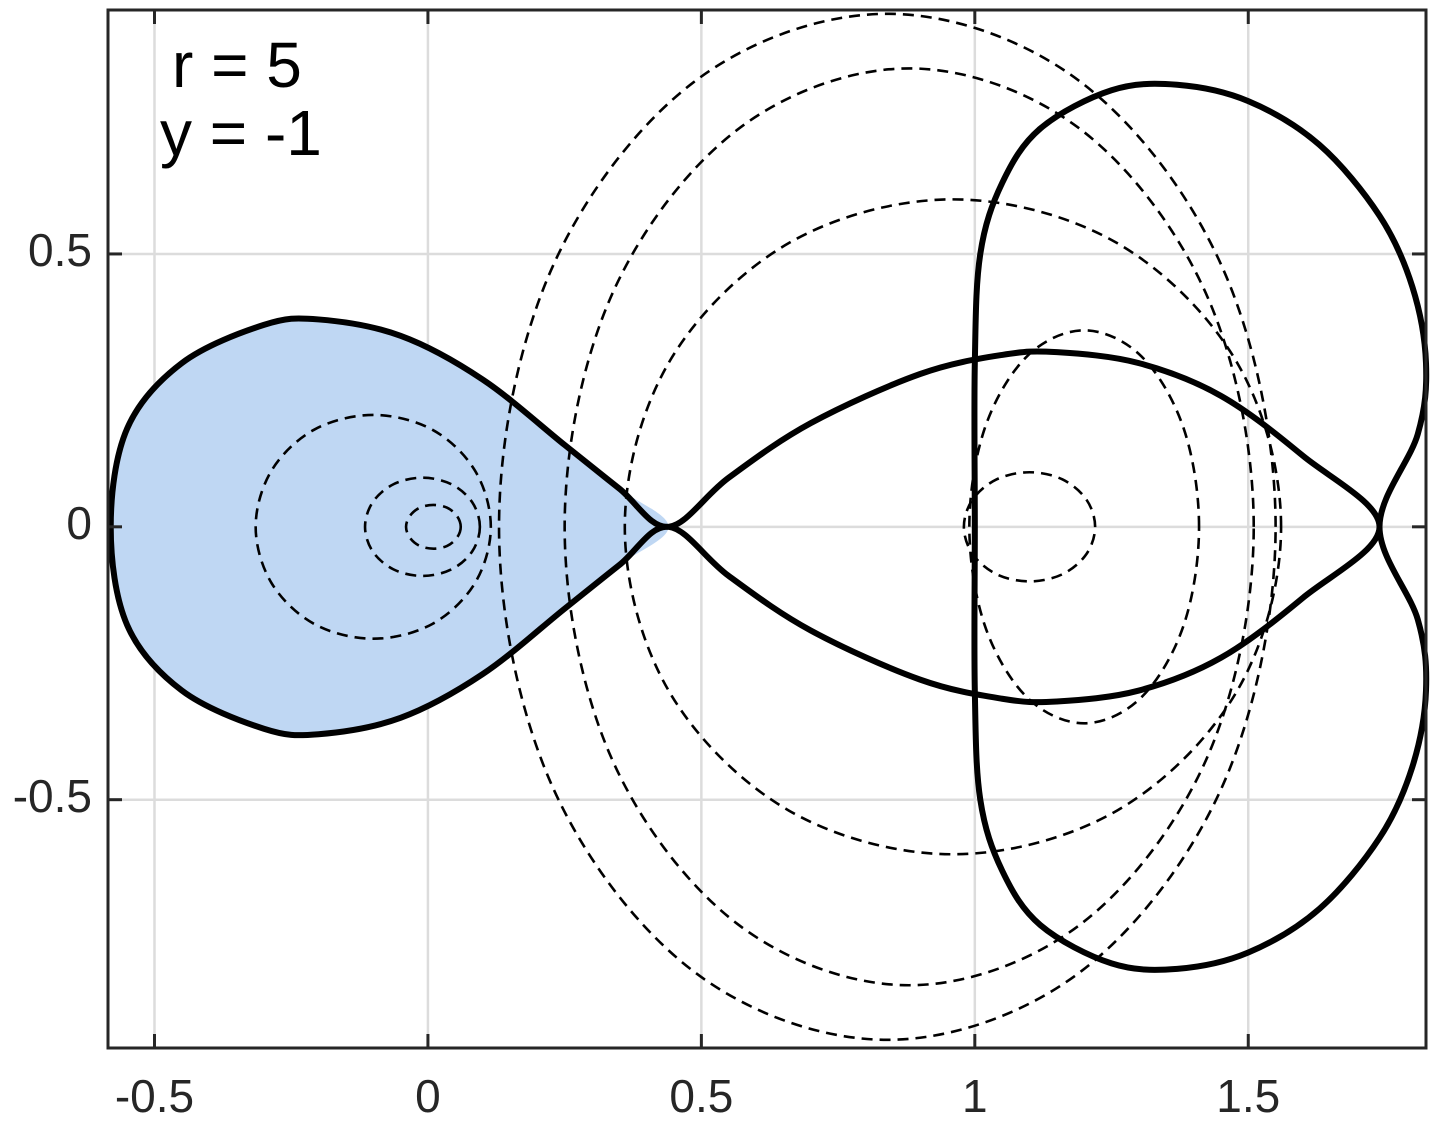 This screenshot has height=1124, width=1438. What do you see at coordinates (79, 523) in the screenshot?
I see `y-tick-label: 0` at bounding box center [79, 523].